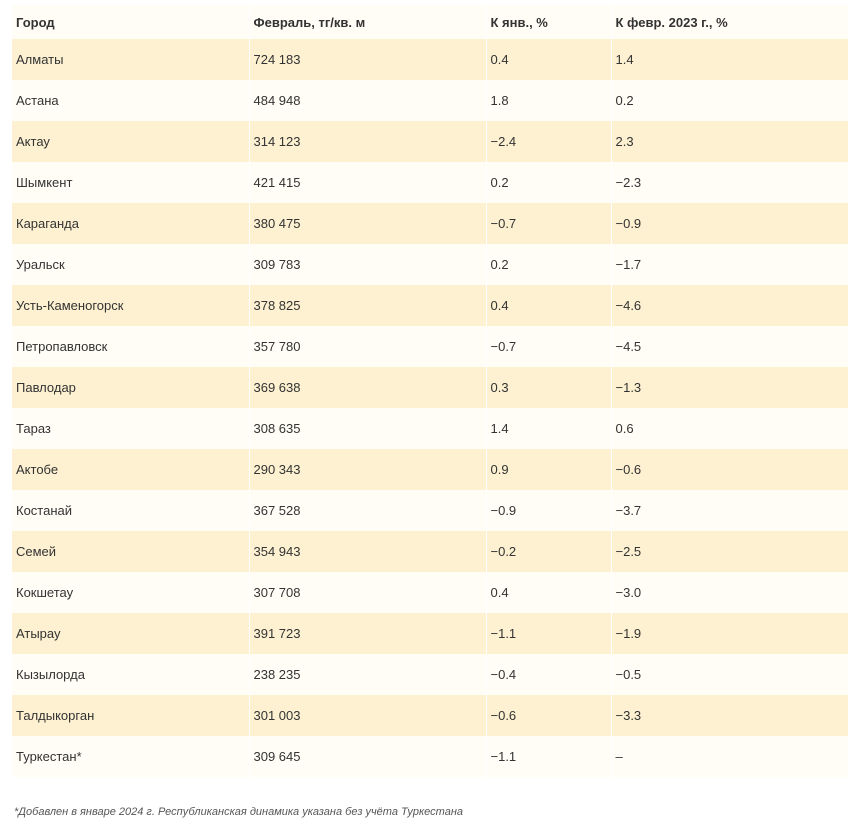 The width and height of the screenshot is (860, 838). What do you see at coordinates (367, 592) in the screenshot?
I see `february-price-cell: 307 708` at bounding box center [367, 592].